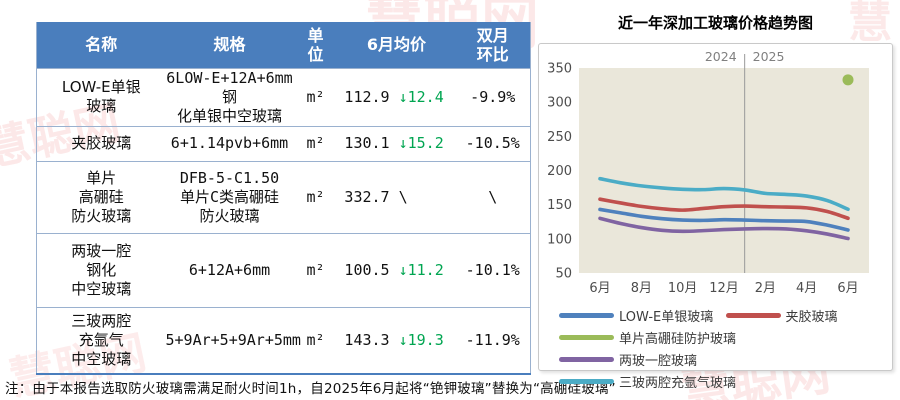 The height and width of the screenshot is (400, 900). I want to click on price-delta: ↓11.2, so click(421, 269).